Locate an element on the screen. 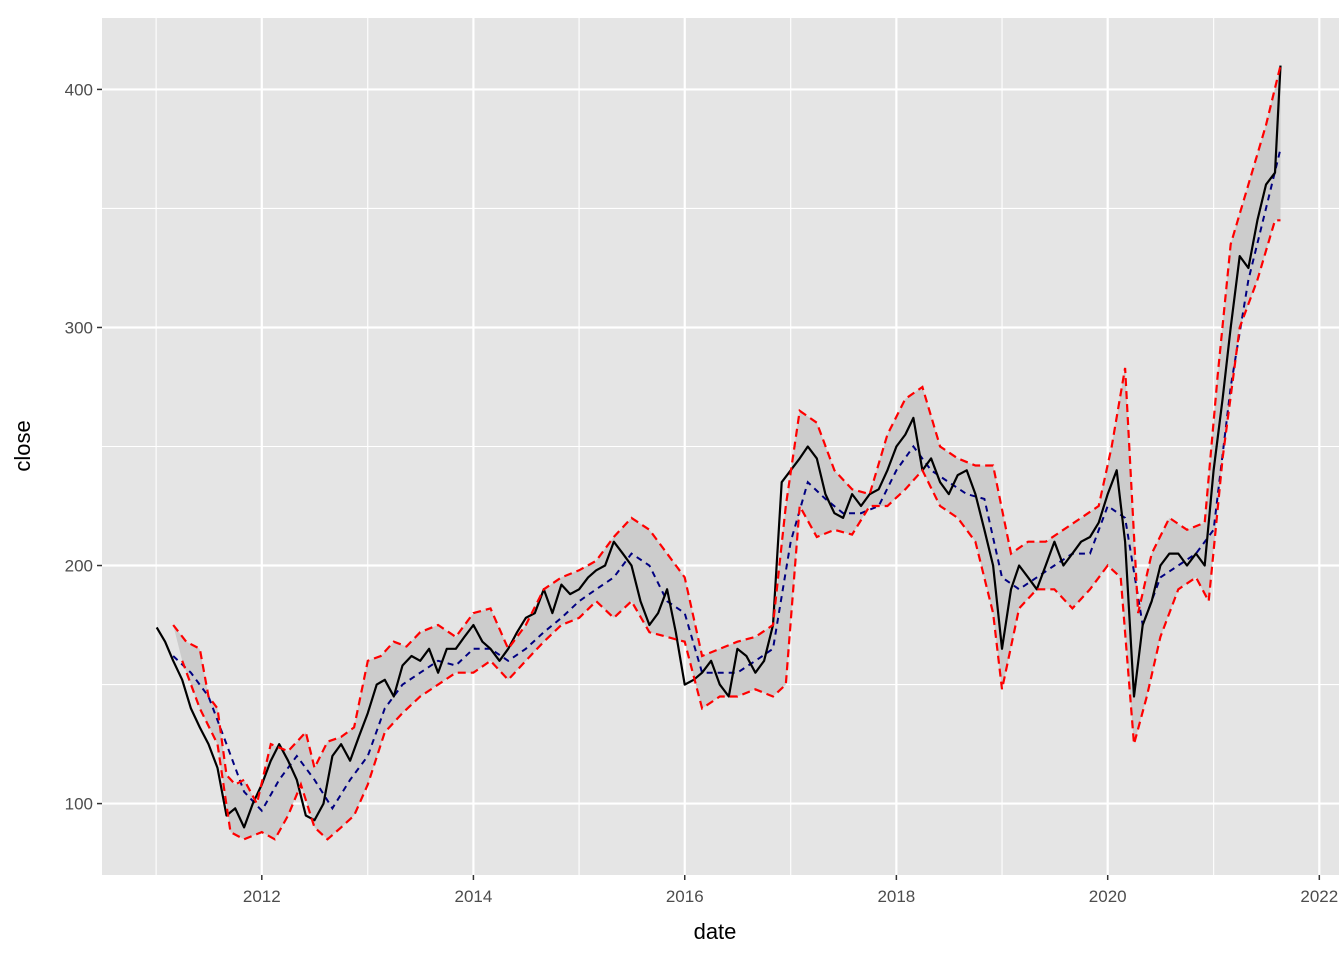 The image size is (1344, 960). y-axis-title: close is located at coordinates (22, 445).